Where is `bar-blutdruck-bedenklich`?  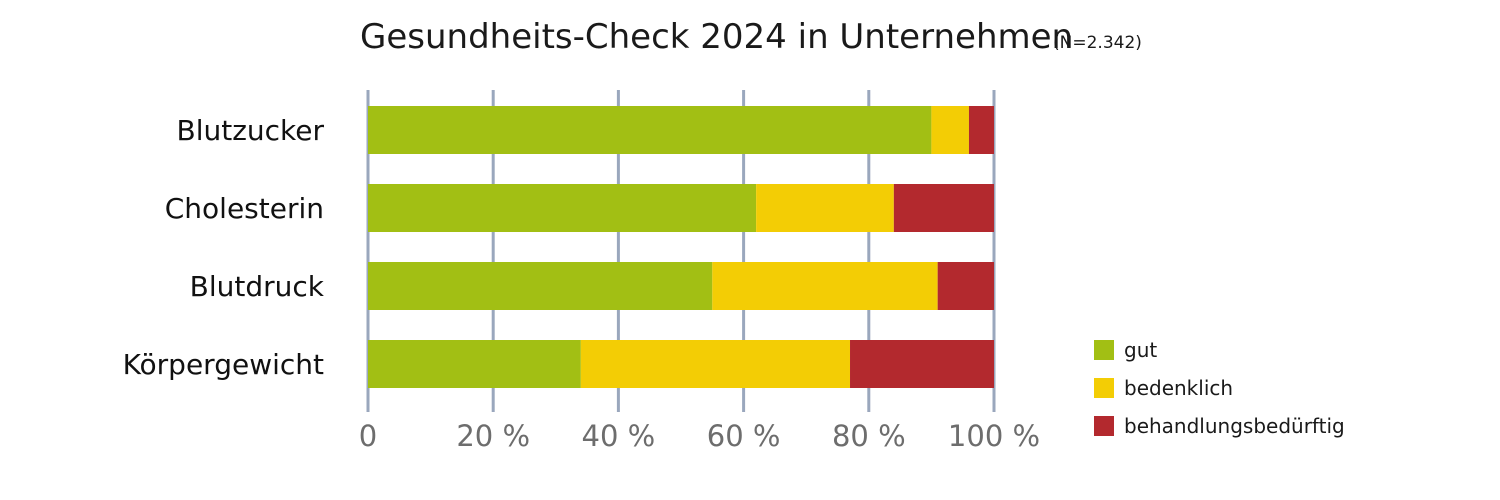 bar-blutdruck-bedenklich is located at coordinates (825, 286).